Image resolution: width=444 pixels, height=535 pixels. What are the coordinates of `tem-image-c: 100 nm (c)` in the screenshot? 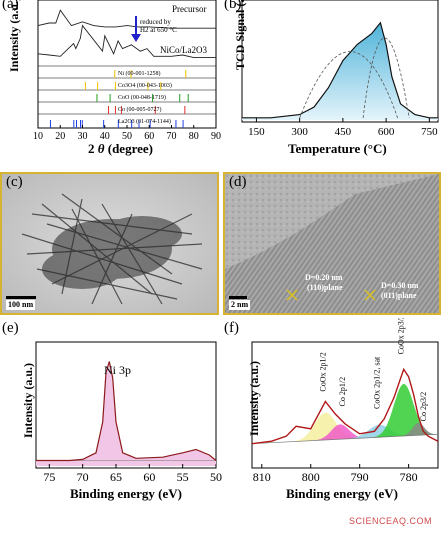 It's located at (109, 243).